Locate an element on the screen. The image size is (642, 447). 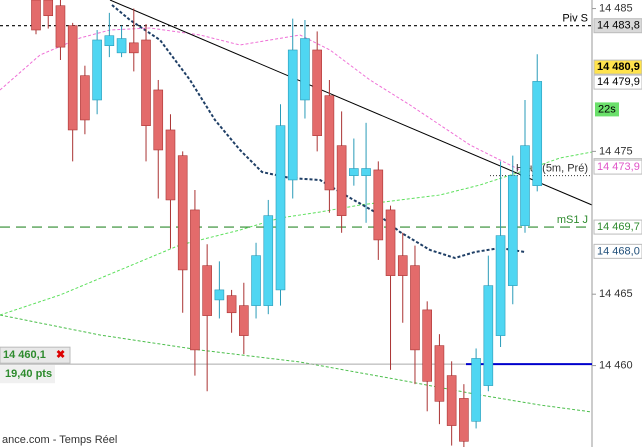
timer: 22s is located at coordinates (607, 109).